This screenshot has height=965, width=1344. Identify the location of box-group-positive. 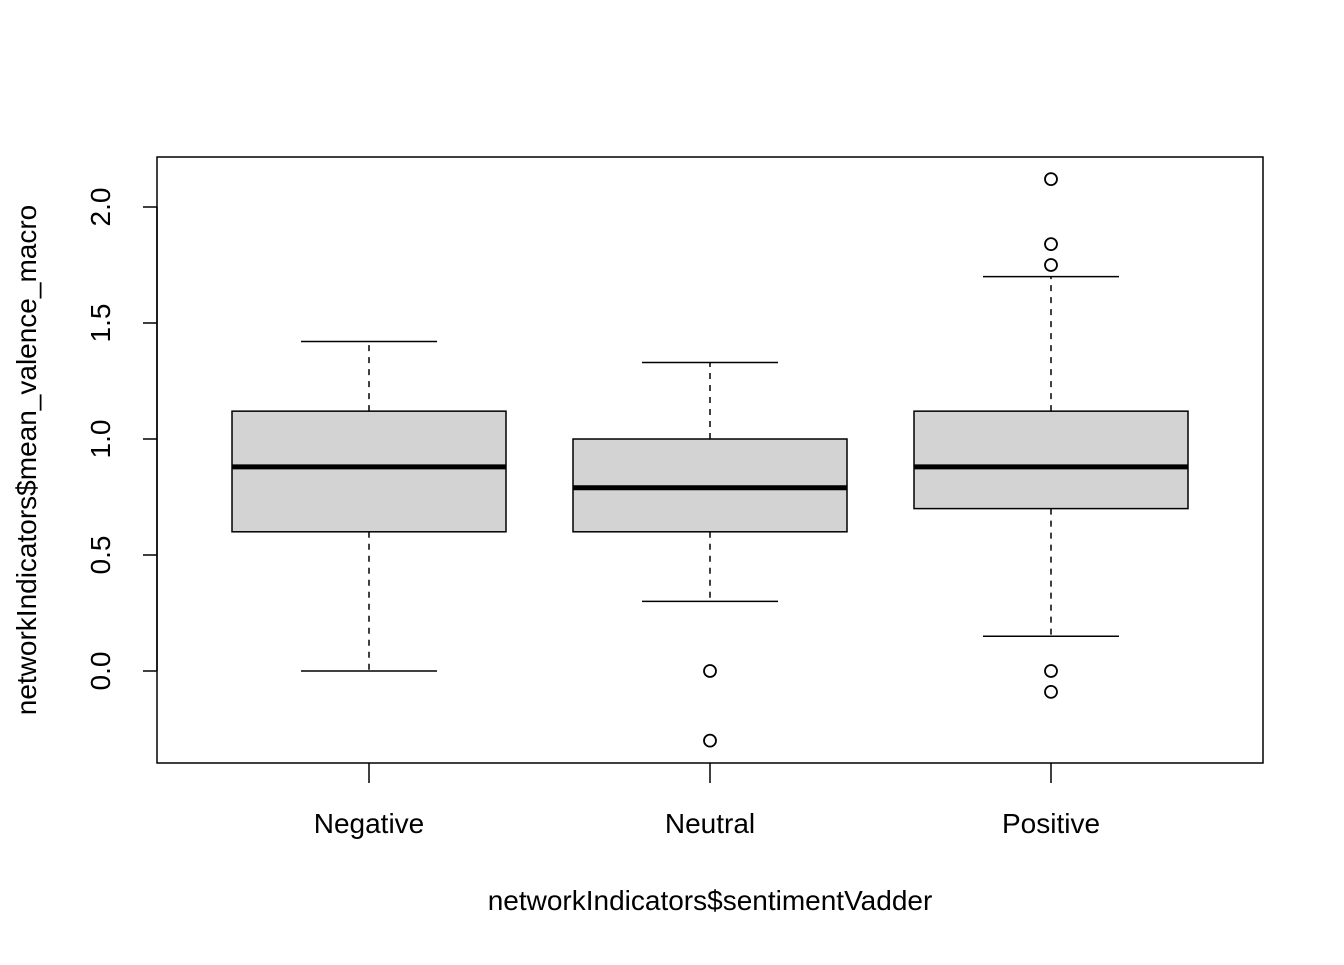
(1051, 435).